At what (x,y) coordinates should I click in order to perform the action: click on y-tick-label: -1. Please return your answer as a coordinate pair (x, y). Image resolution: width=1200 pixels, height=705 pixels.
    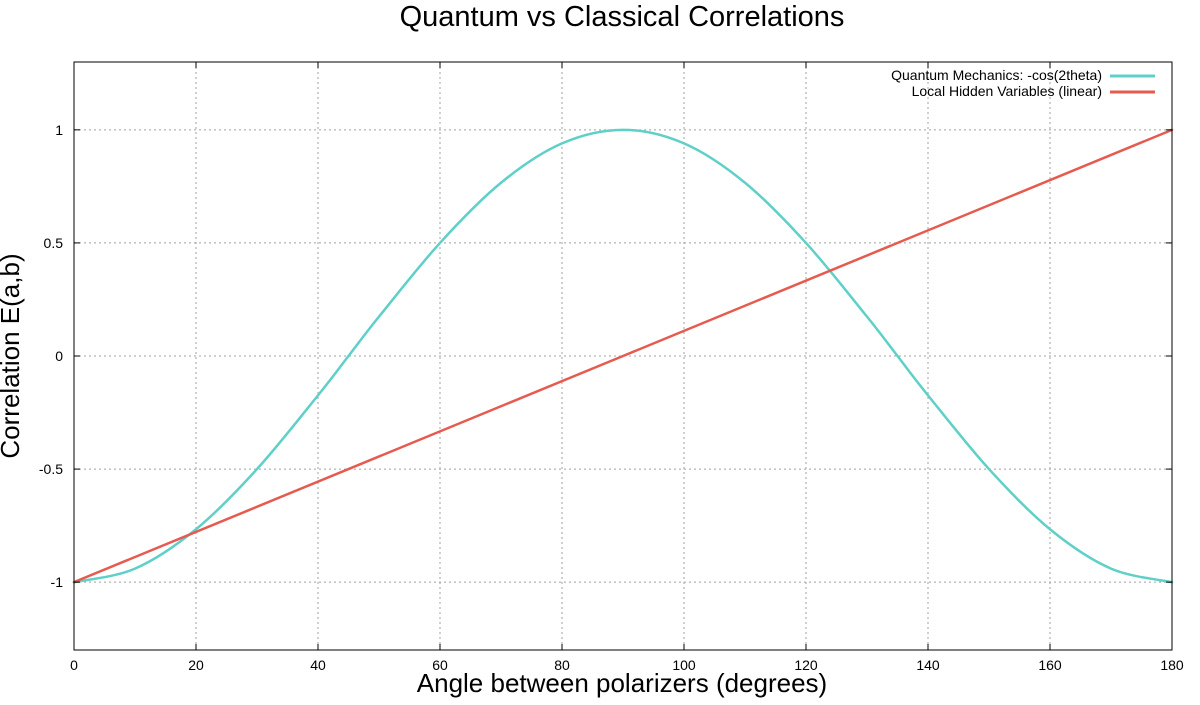
    Looking at the image, I should click on (57, 582).